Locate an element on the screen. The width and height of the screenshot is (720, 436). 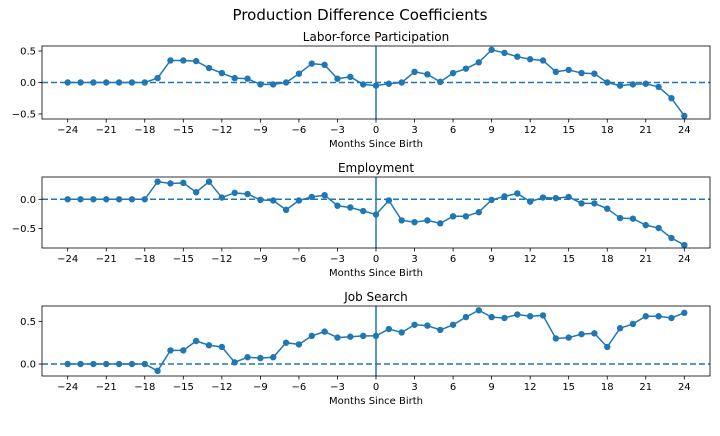
panel-3-x-tick-label: 9 is located at coordinates (491, 387).